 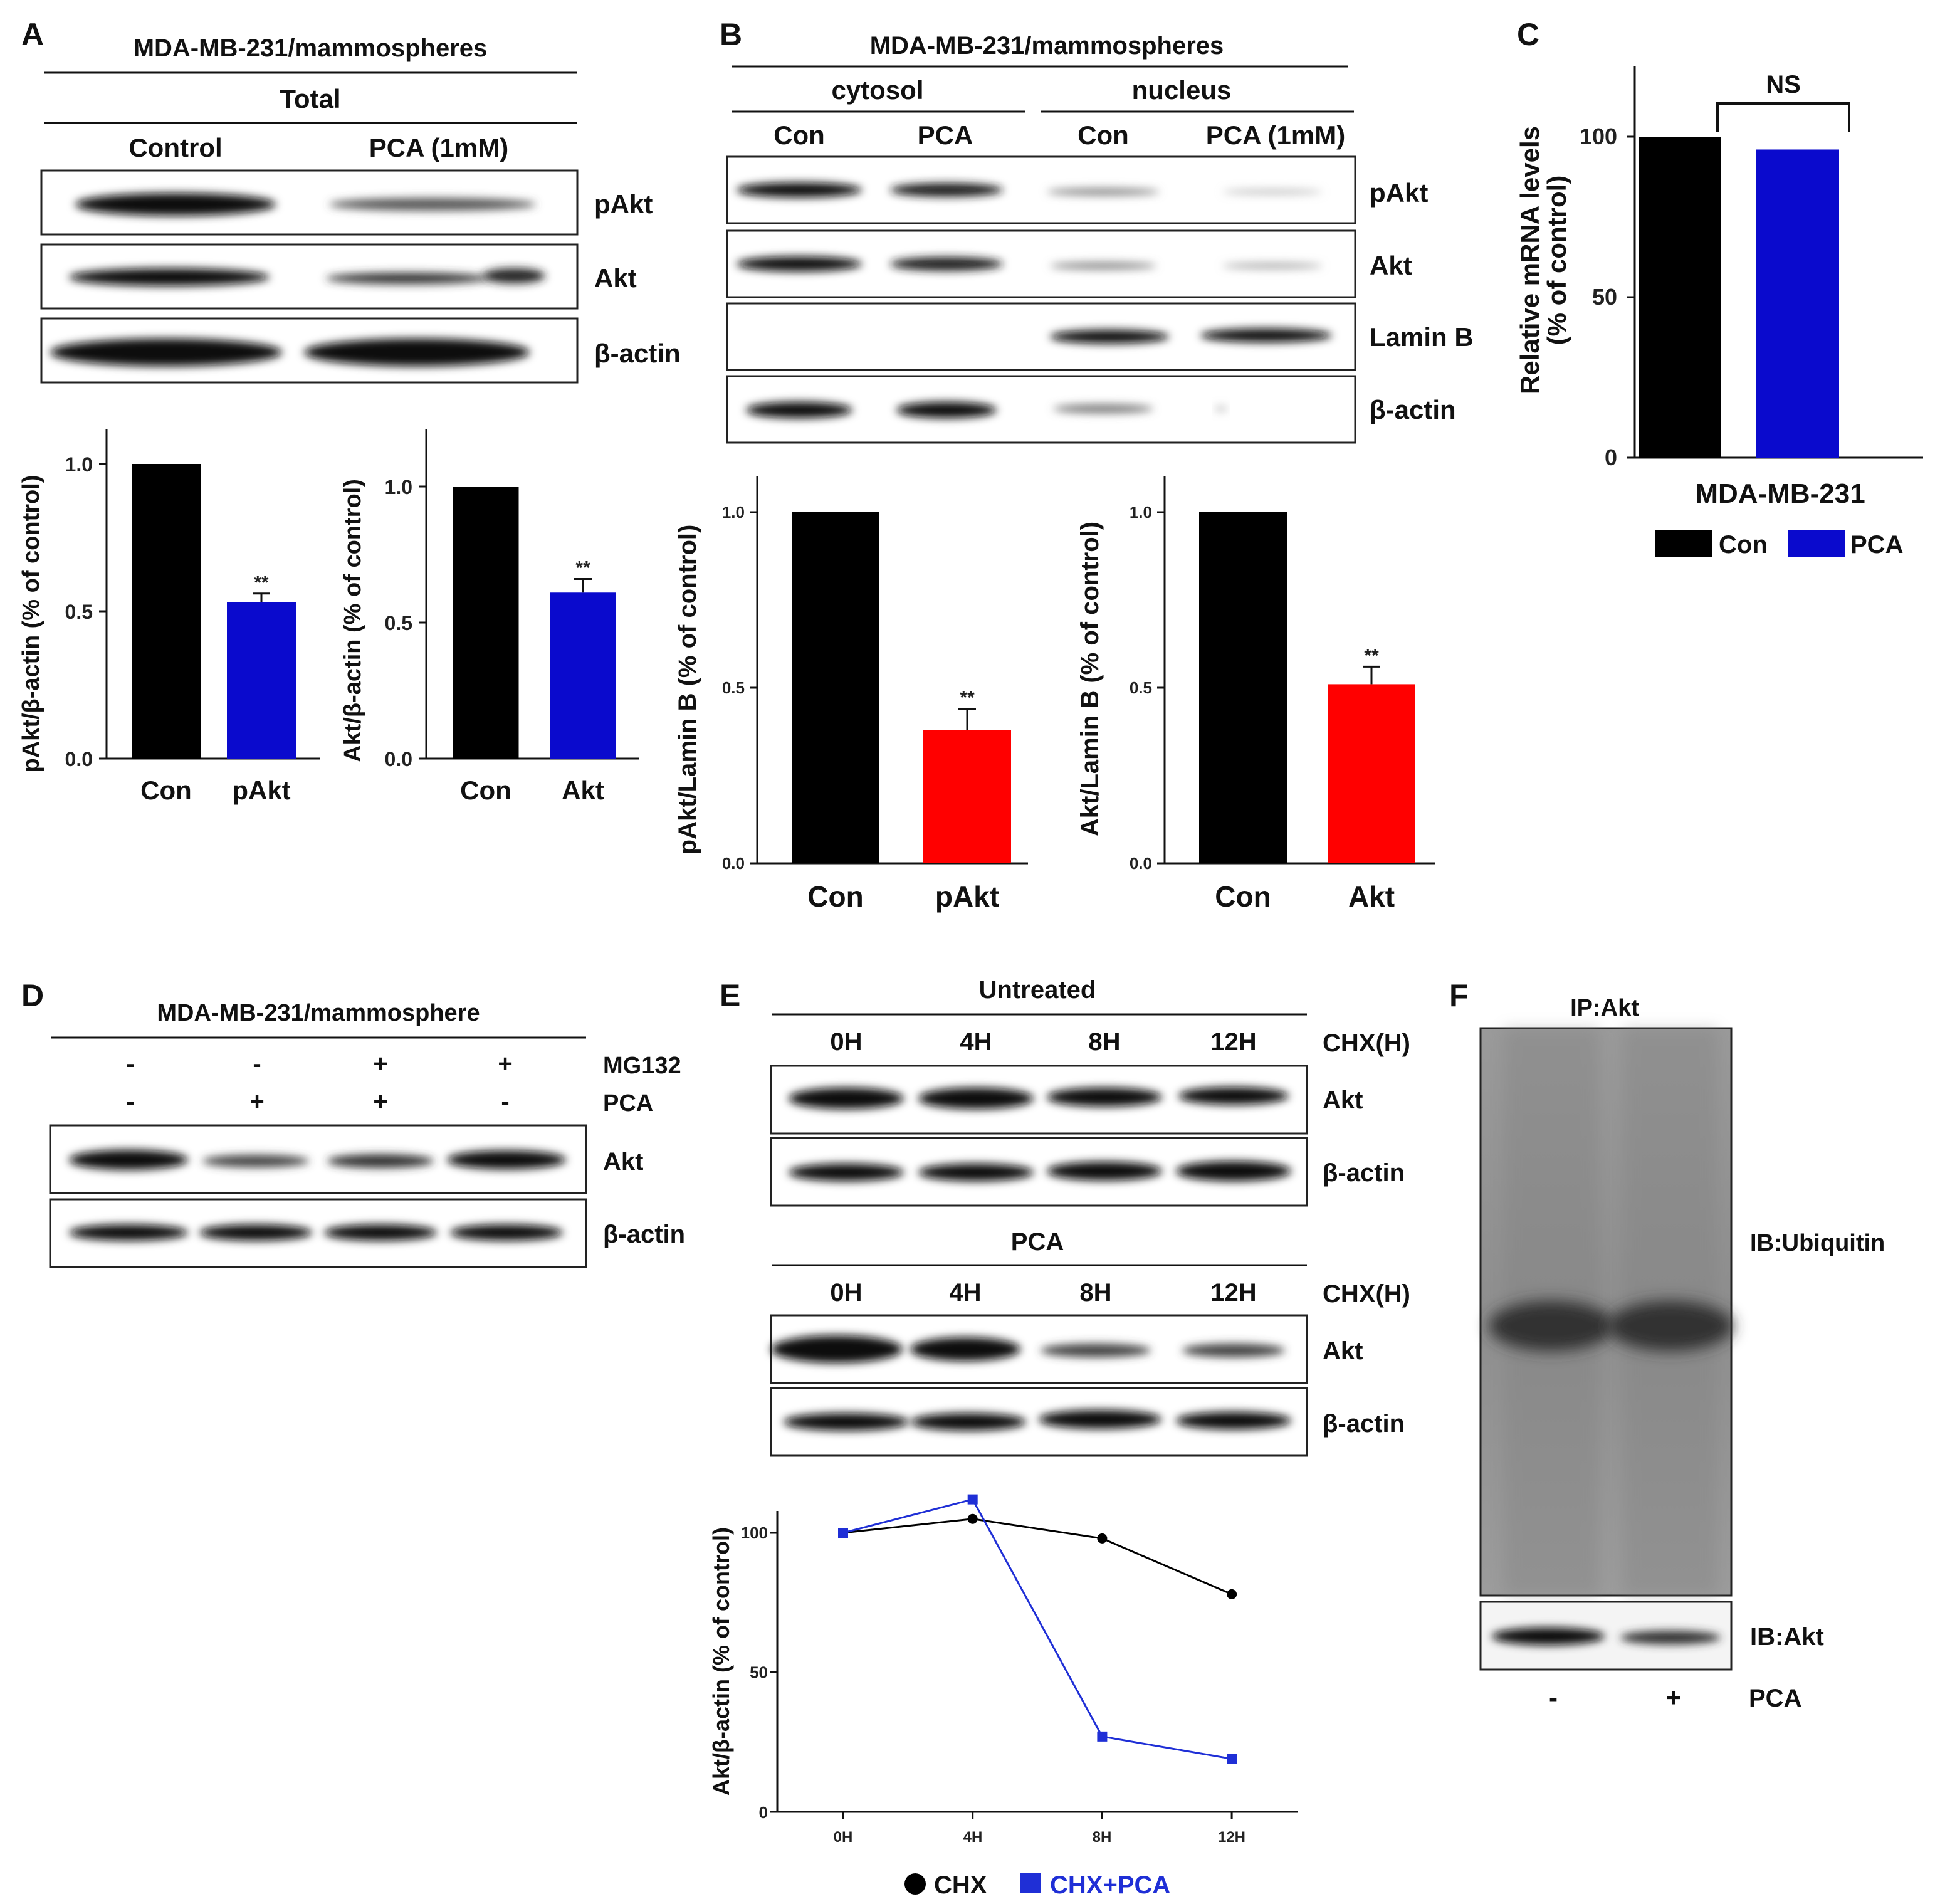 What do you see at coordinates (380, 1064) in the screenshot?
I see `panel-d-mg132-3: +` at bounding box center [380, 1064].